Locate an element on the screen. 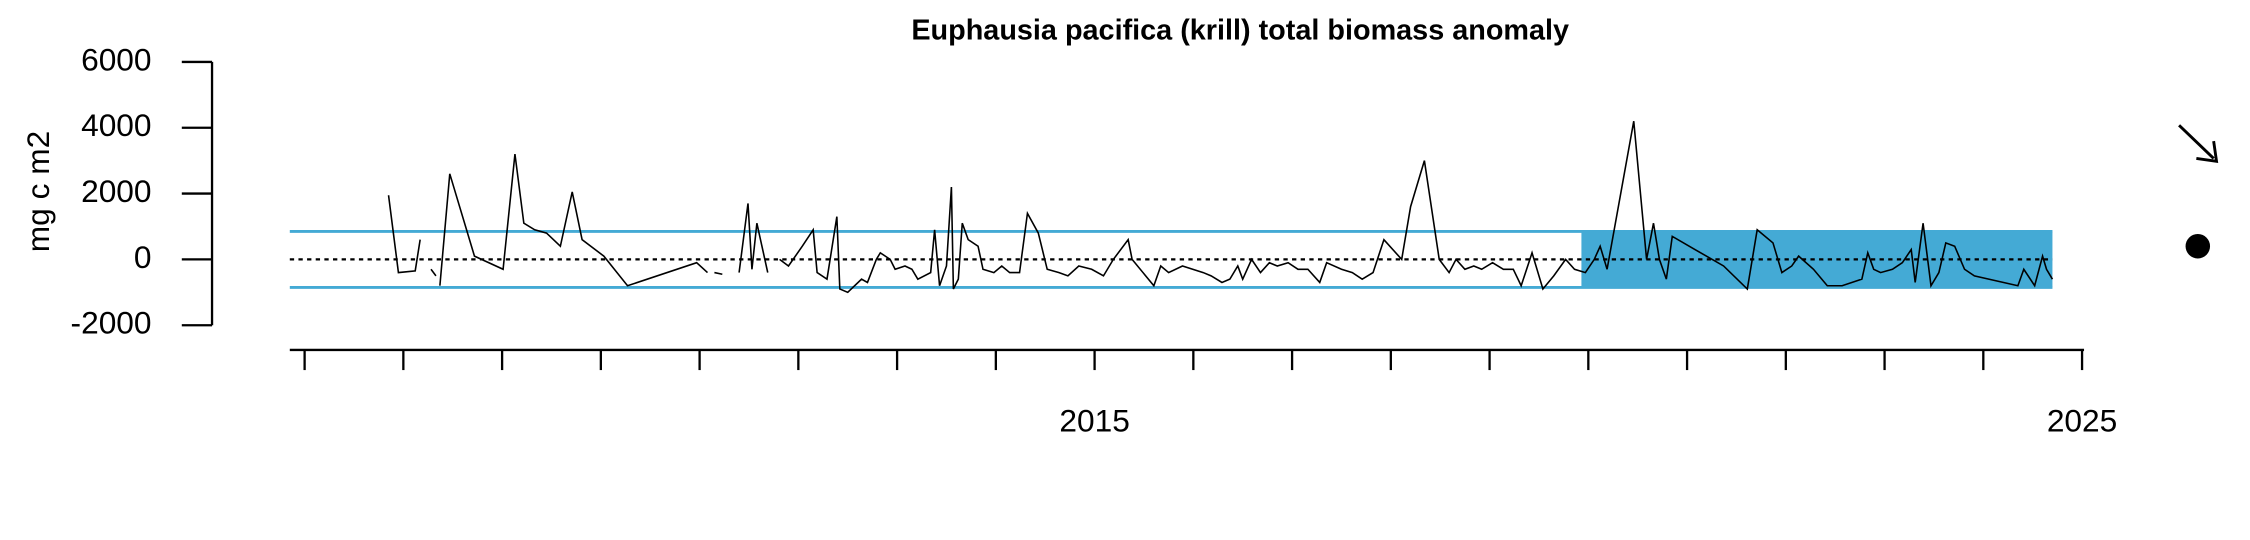  y-tick-label: 4000 is located at coordinates (116, 125).